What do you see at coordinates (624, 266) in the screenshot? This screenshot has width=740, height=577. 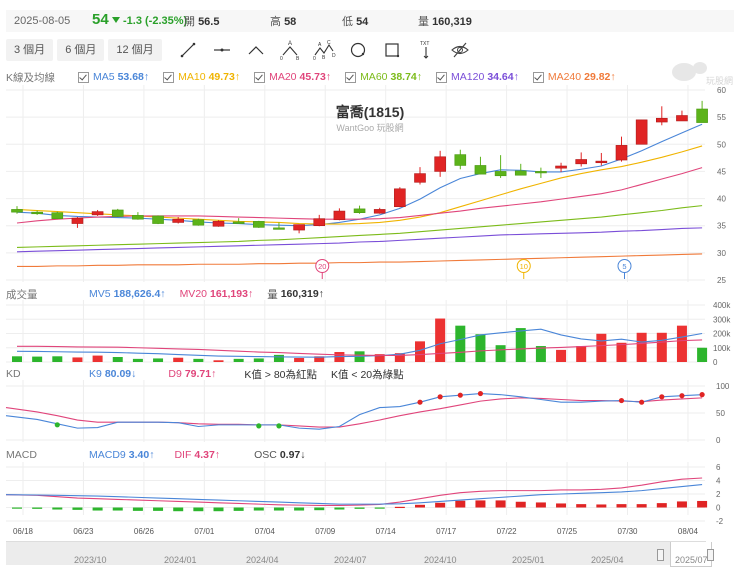 I see `svg-text: 5` at bounding box center [624, 266].